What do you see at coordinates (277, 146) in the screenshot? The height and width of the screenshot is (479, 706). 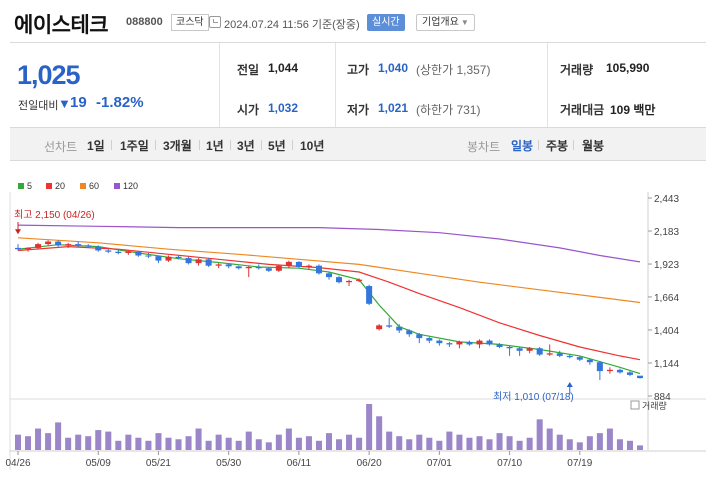 I see `period-5y: 5년` at bounding box center [277, 146].